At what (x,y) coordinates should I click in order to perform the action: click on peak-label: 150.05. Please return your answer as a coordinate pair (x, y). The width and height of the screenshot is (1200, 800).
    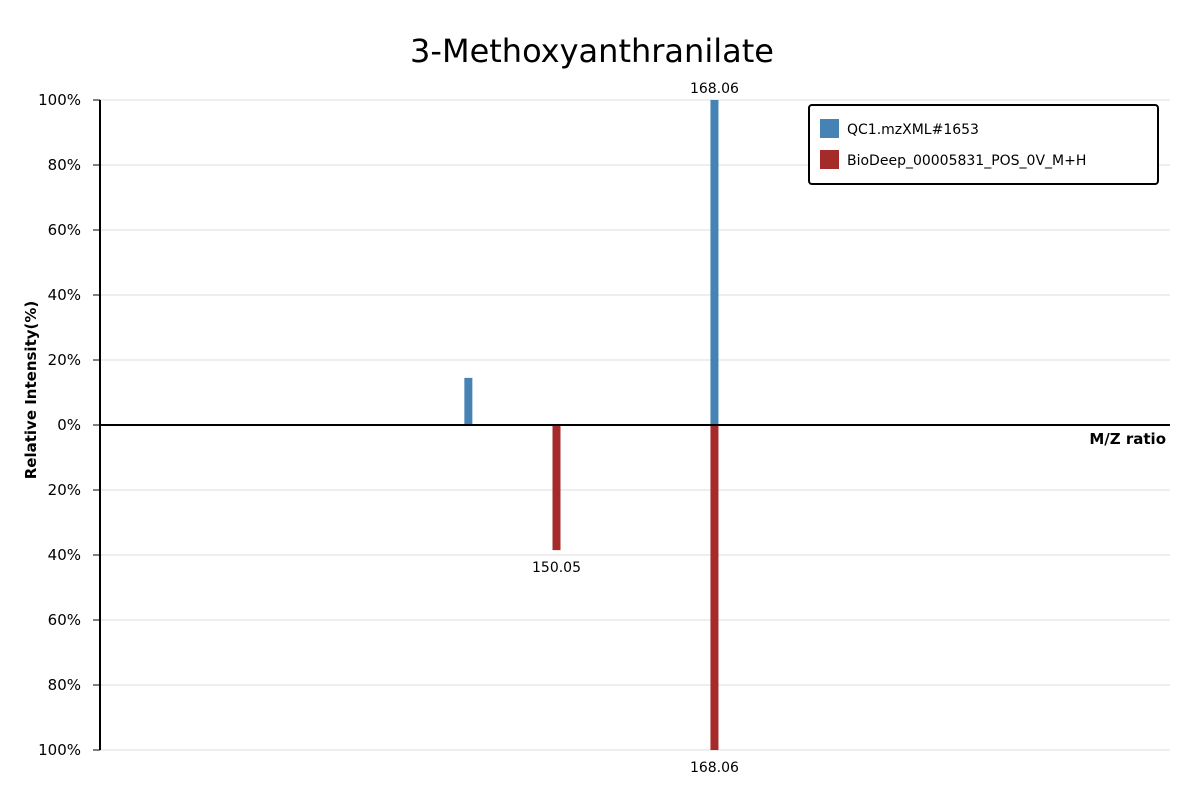
    Looking at the image, I should click on (556, 568).